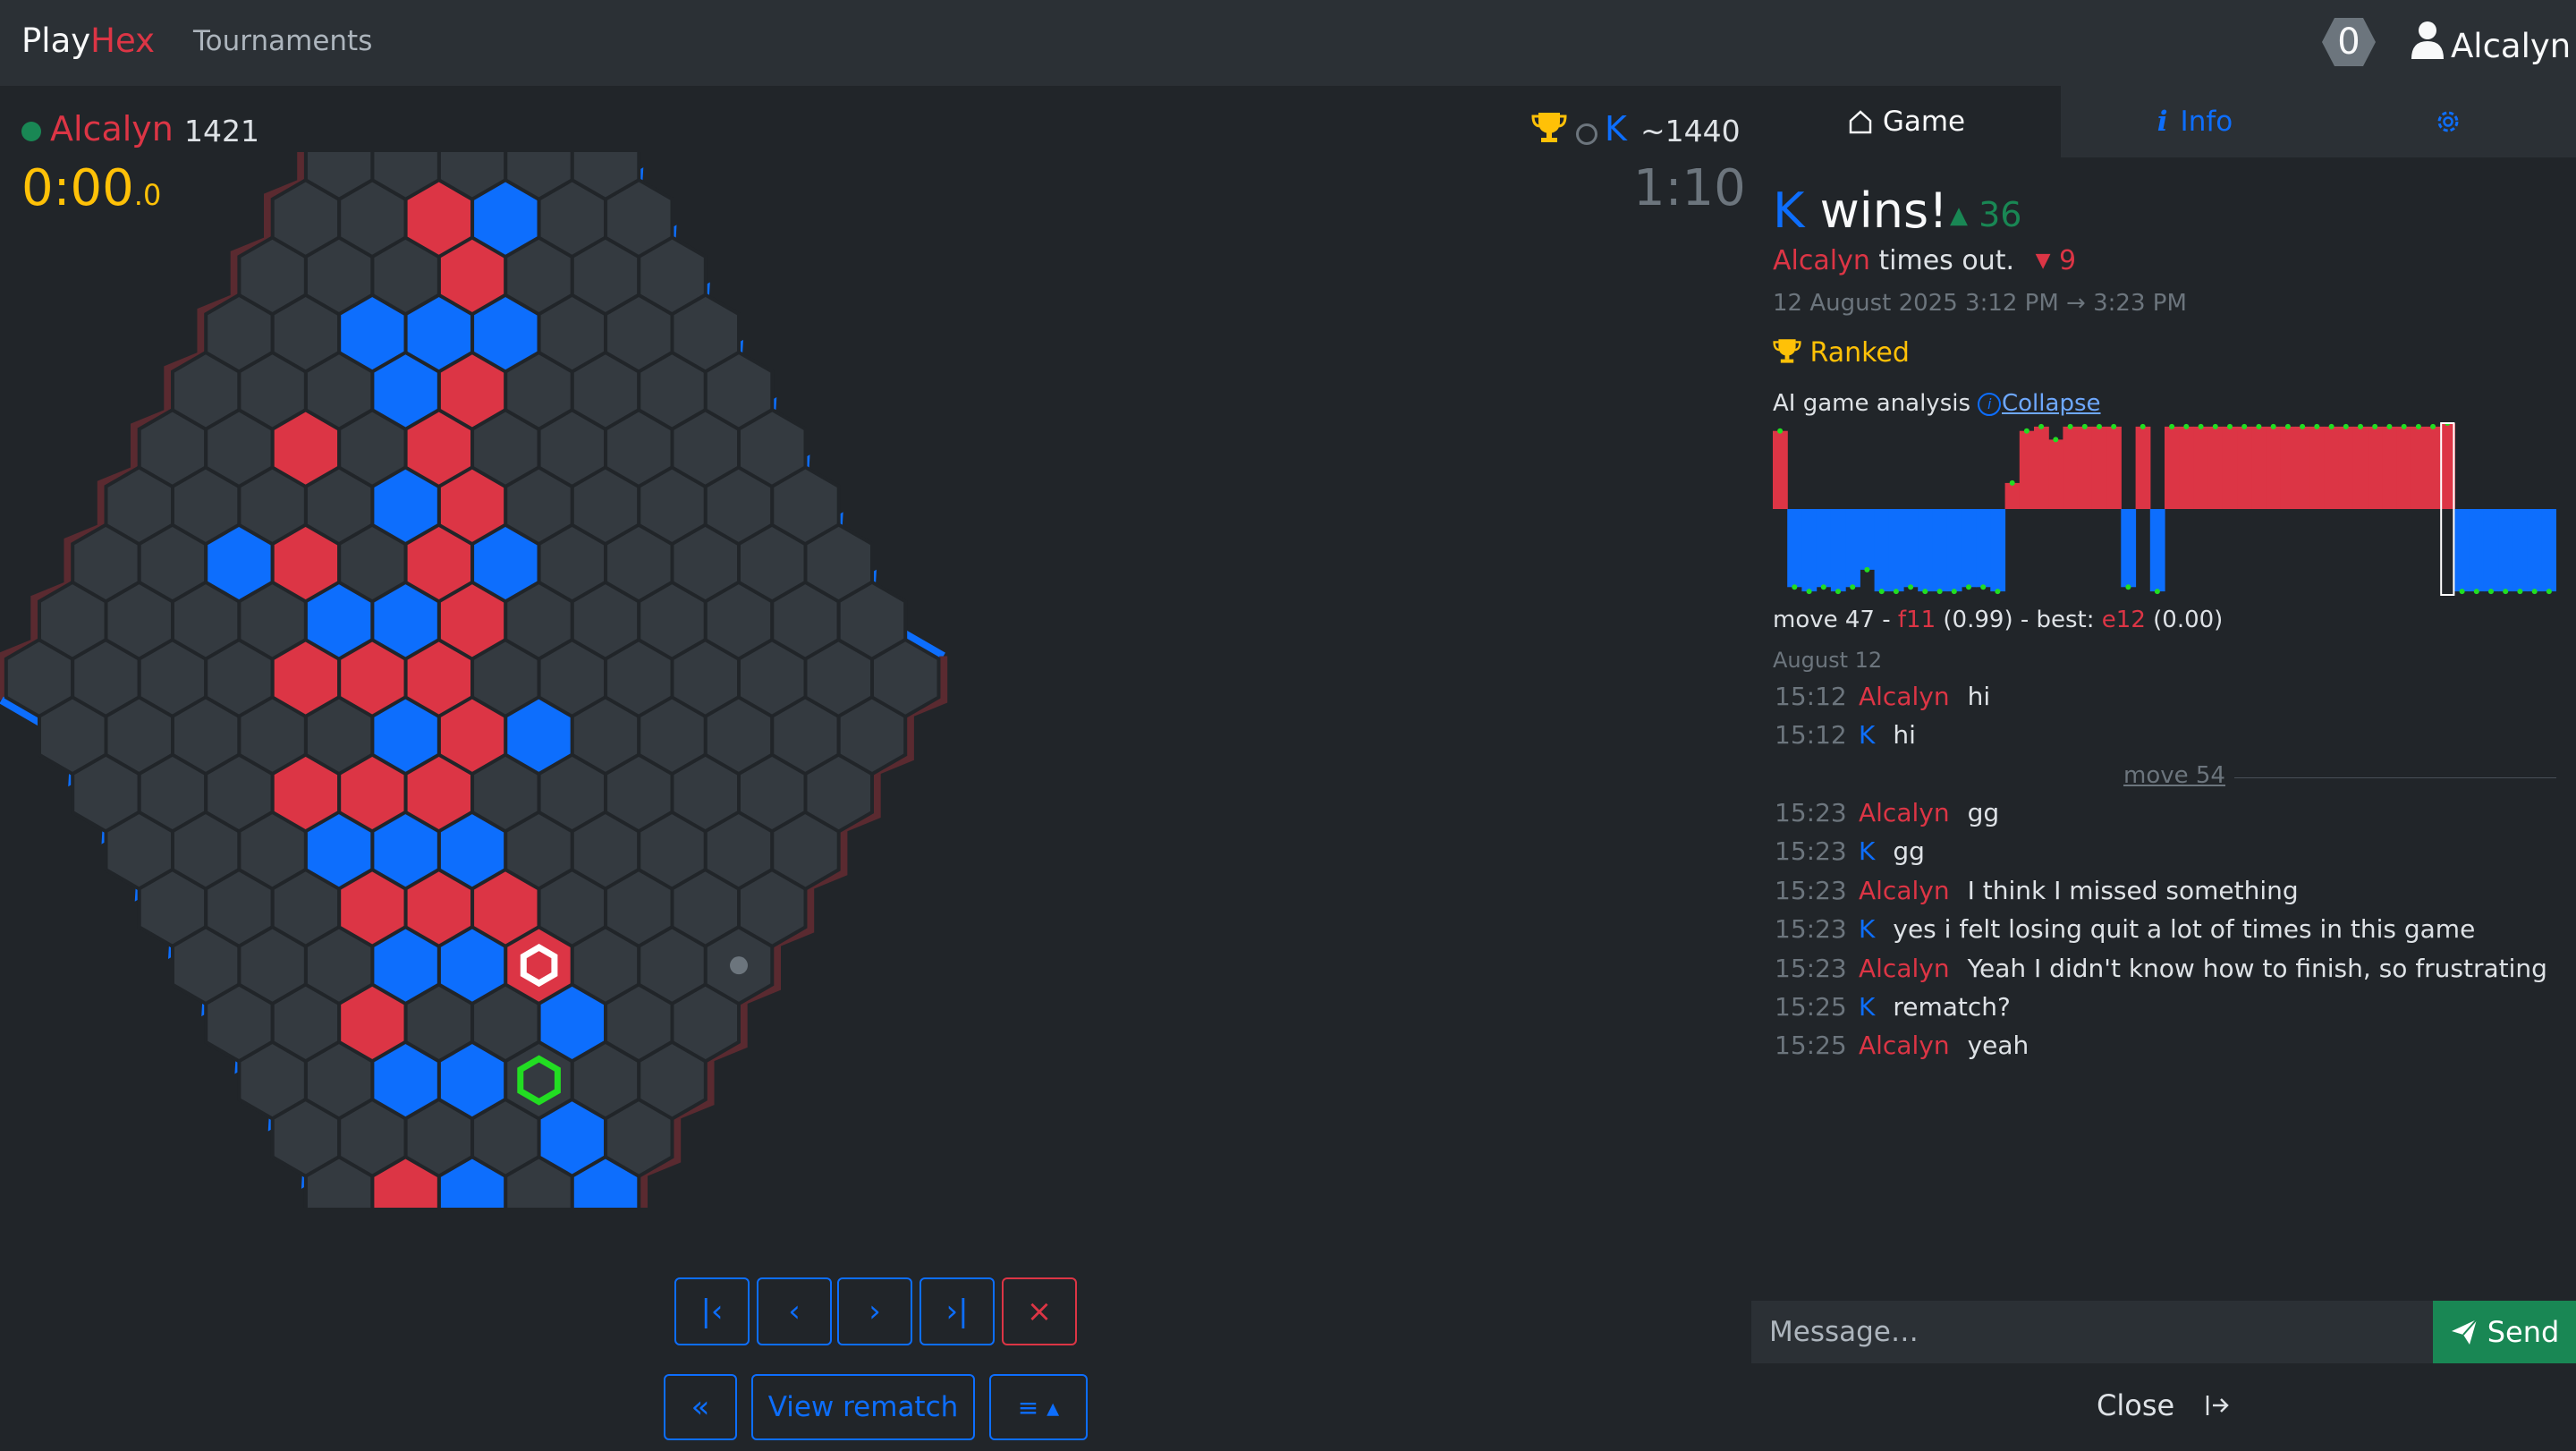  What do you see at coordinates (1039, 1311) in the screenshot?
I see `close-replay-button: ×` at bounding box center [1039, 1311].